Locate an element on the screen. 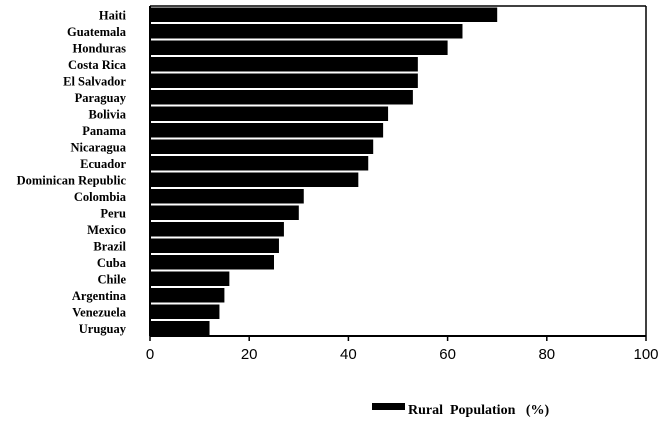 The height and width of the screenshot is (424, 666). x-tick-label-80: 80 is located at coordinates (546, 354).